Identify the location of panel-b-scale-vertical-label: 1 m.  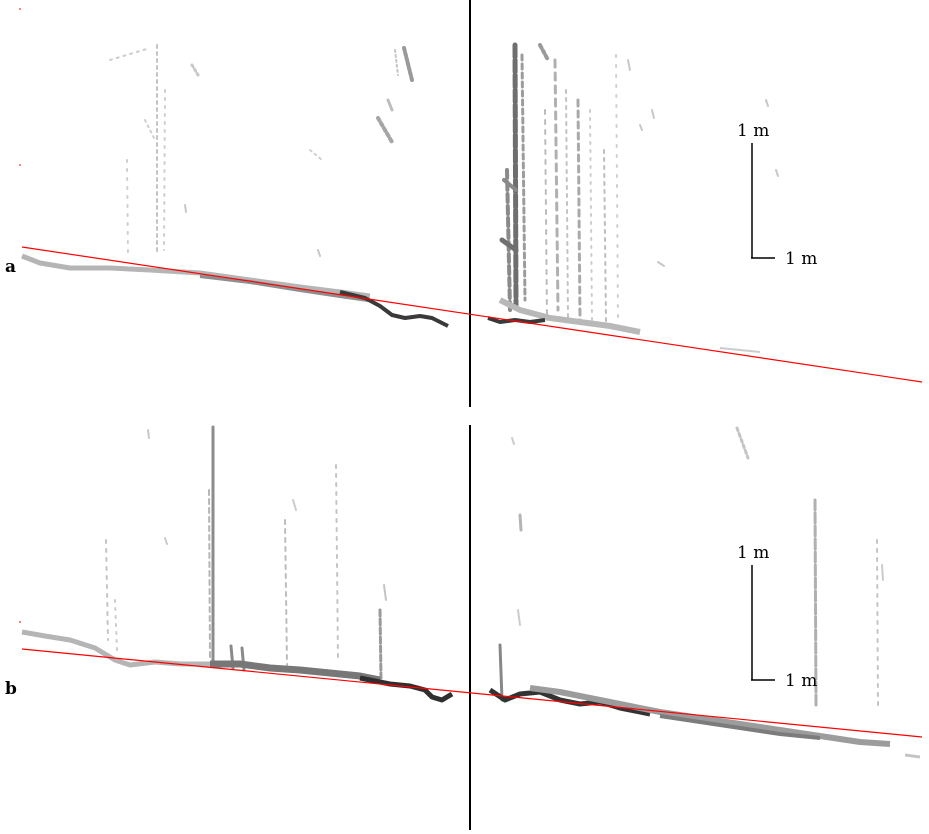
(753, 553).